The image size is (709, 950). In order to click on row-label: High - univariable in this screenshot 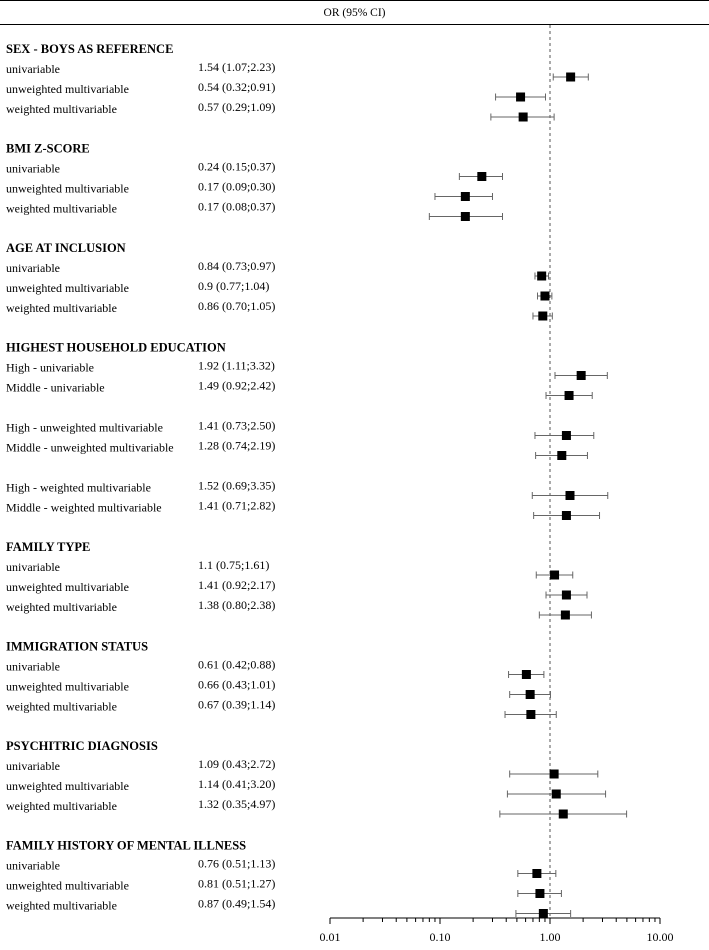, I will do `click(50, 367)`.